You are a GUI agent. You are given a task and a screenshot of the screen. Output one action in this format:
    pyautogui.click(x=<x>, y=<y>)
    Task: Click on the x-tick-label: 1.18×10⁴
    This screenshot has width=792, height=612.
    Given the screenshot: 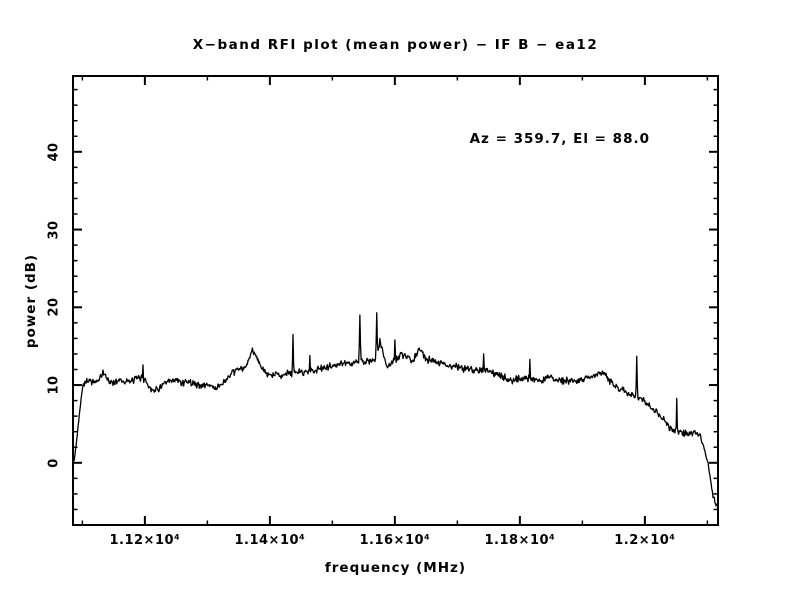 What is the action you would take?
    pyautogui.click(x=520, y=540)
    